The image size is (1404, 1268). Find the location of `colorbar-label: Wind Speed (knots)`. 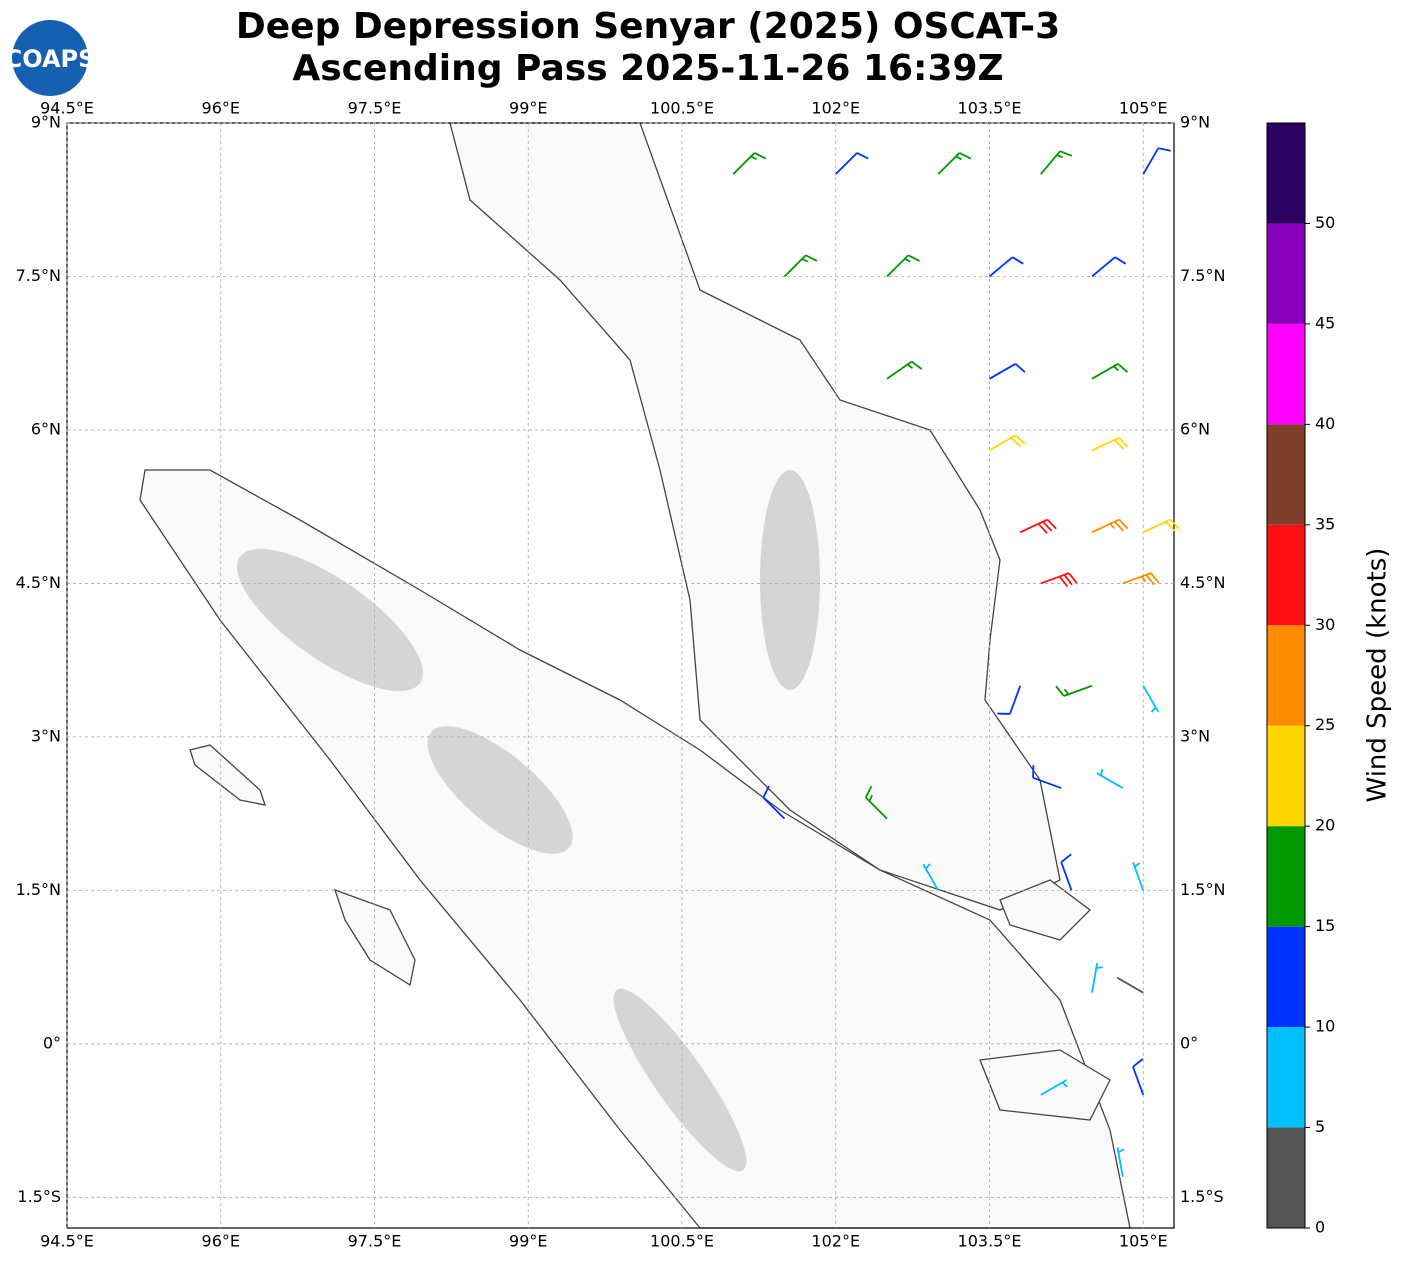

colorbar-label: Wind Speed (knots) is located at coordinates (1378, 675).